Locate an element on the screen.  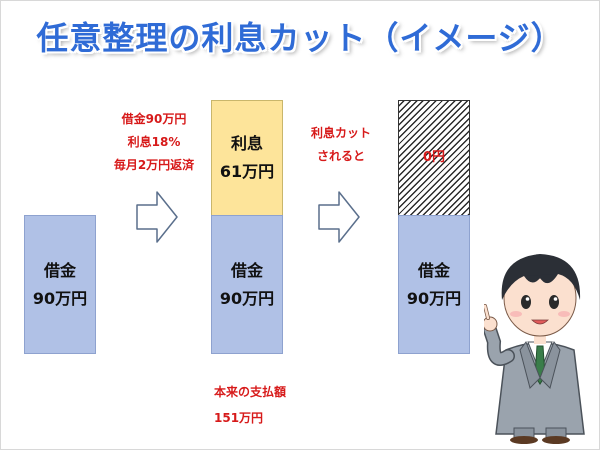
stage3-debt-label: 借金 is located at coordinates (433, 270).